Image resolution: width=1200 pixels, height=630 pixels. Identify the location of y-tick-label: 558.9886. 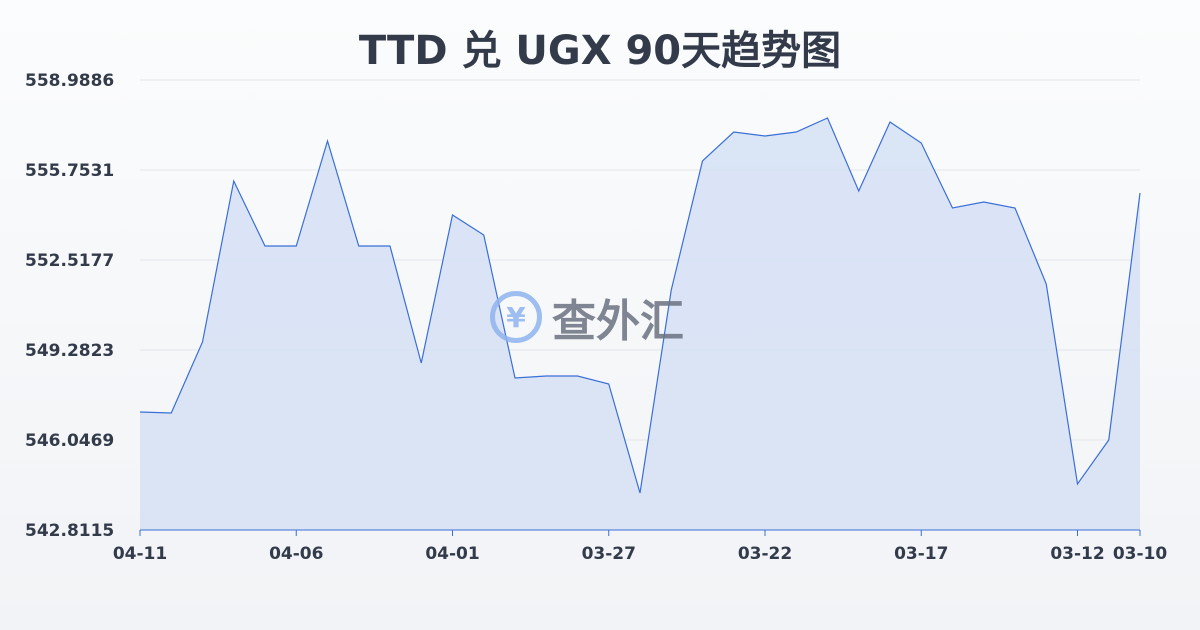
(69, 81).